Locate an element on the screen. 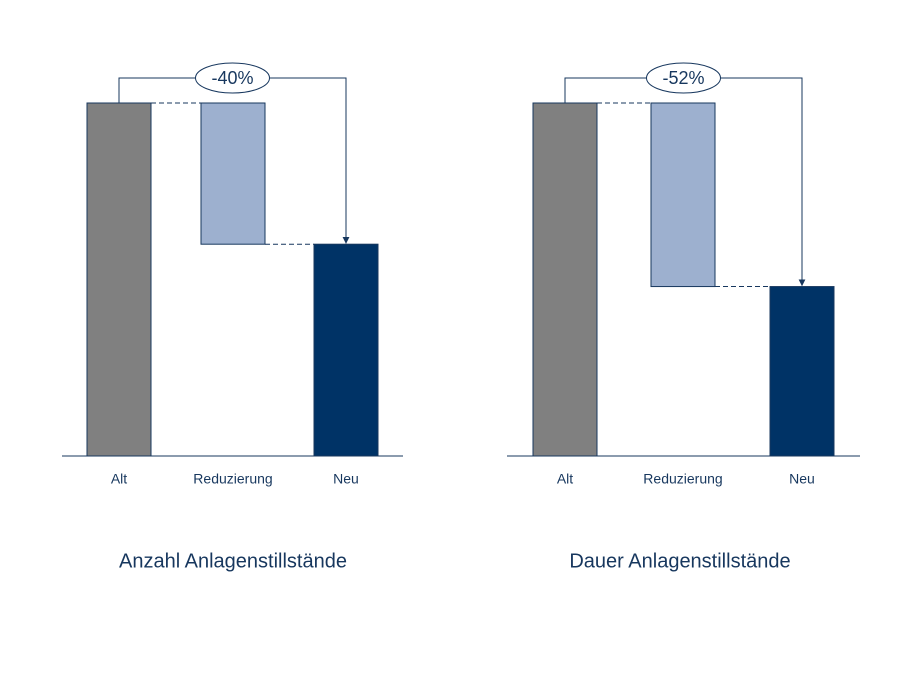  value-label: -52% is located at coordinates (683, 78).